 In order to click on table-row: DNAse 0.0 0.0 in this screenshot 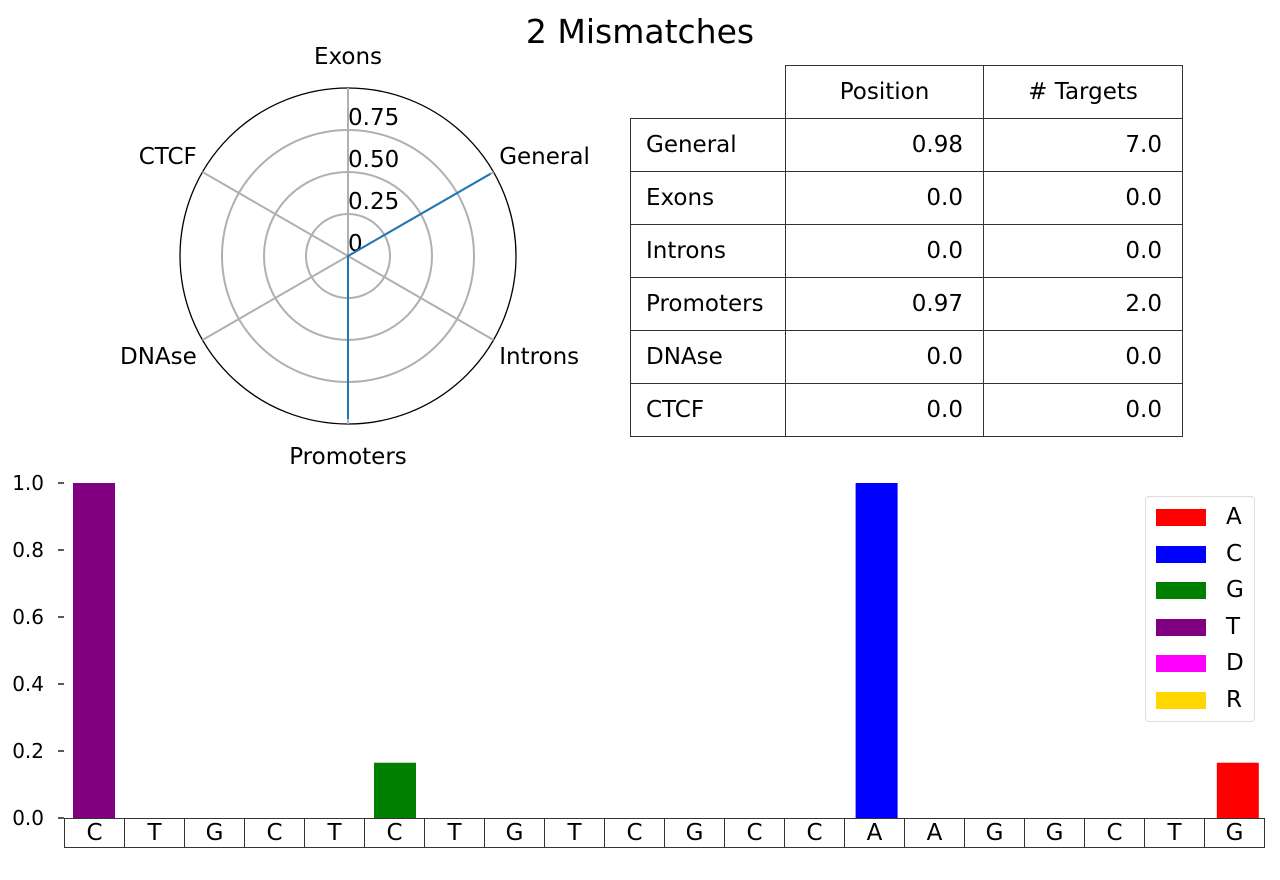, I will do `click(906, 357)`.